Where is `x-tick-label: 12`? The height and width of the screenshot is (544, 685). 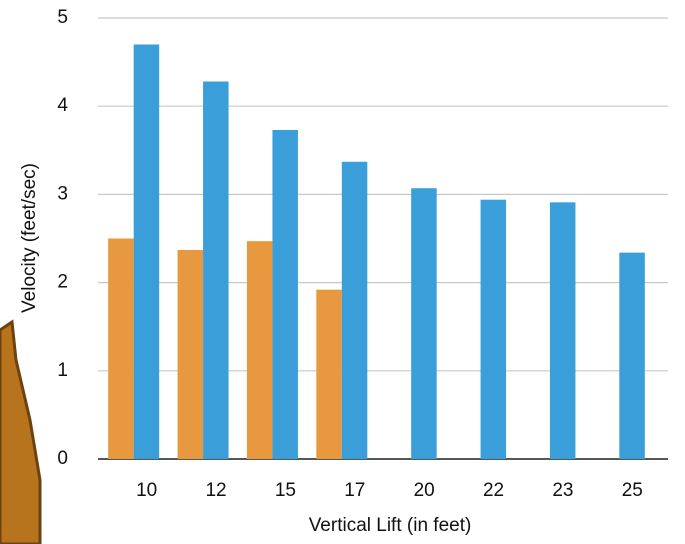
x-tick-label: 12 is located at coordinates (215, 490).